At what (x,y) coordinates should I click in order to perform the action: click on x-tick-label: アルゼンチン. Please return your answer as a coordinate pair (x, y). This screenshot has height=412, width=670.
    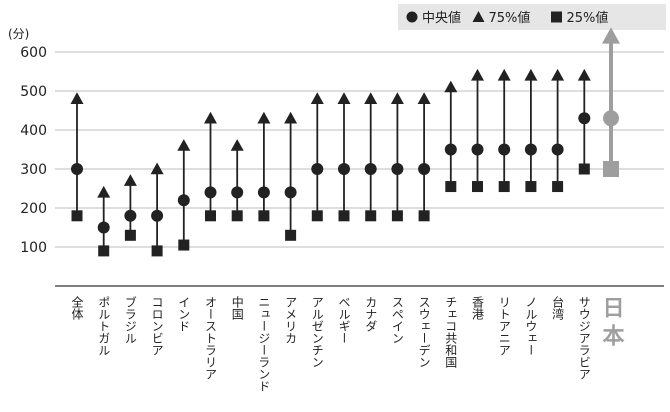
    Looking at the image, I should click on (317, 332).